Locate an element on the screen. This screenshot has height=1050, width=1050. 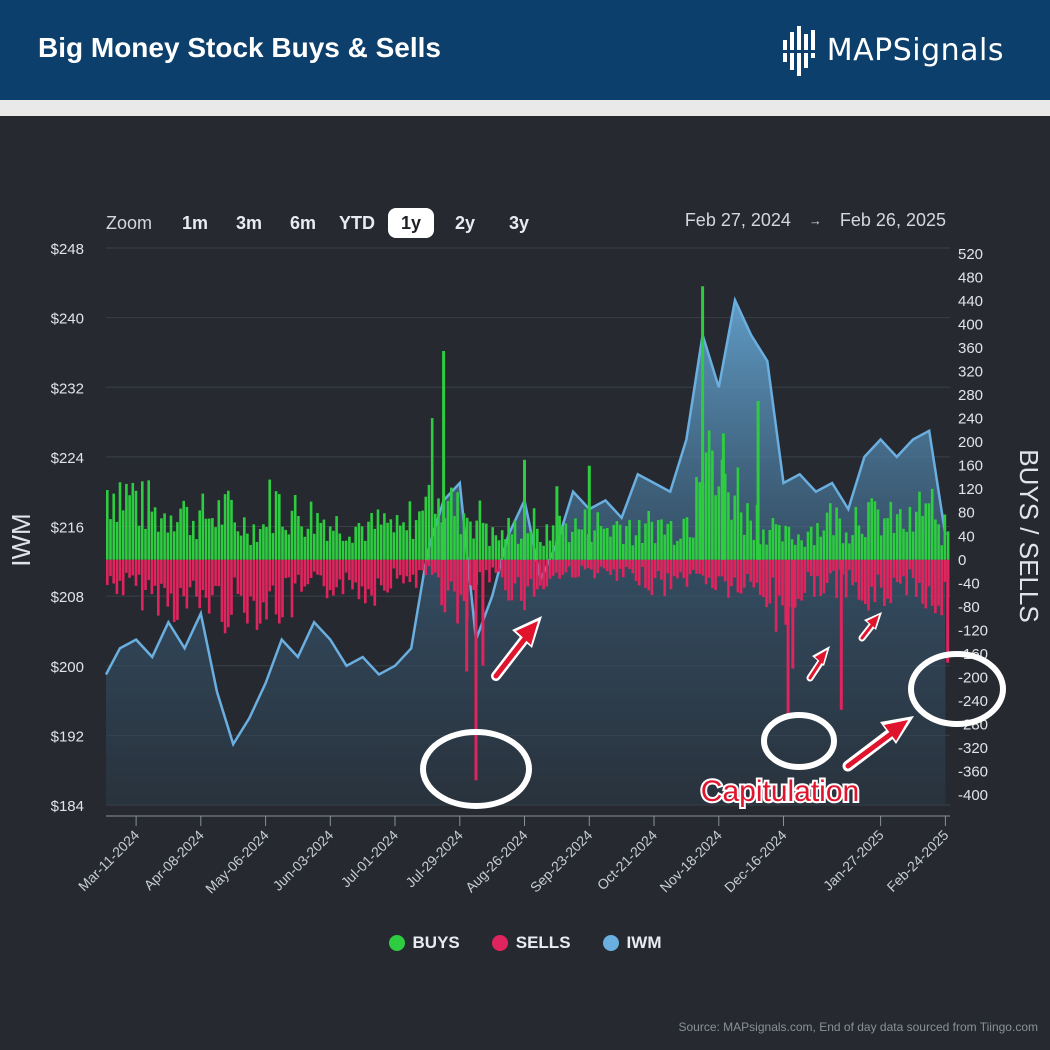
zoom-ytd-button: YTD is located at coordinates (357, 222).